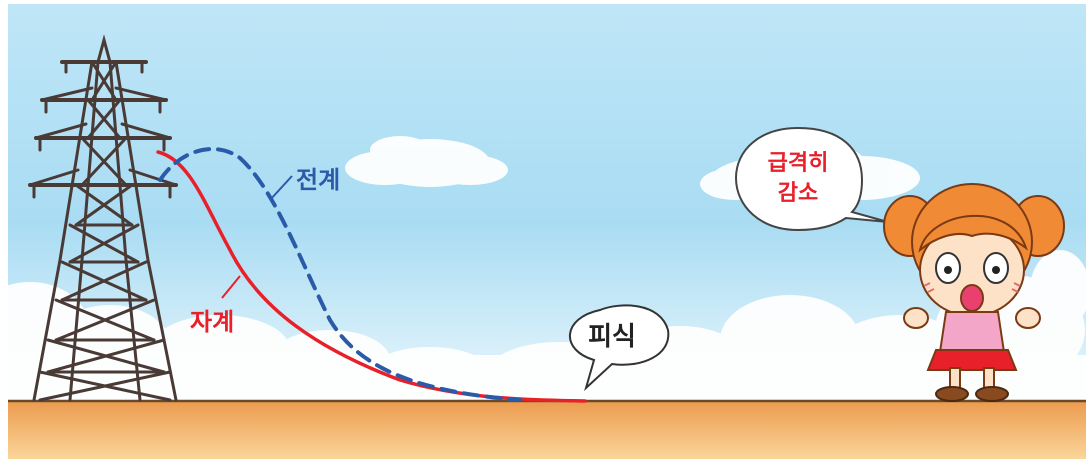  What do you see at coordinates (426, 161) in the screenshot?
I see `cloud-top-center` at bounding box center [426, 161].